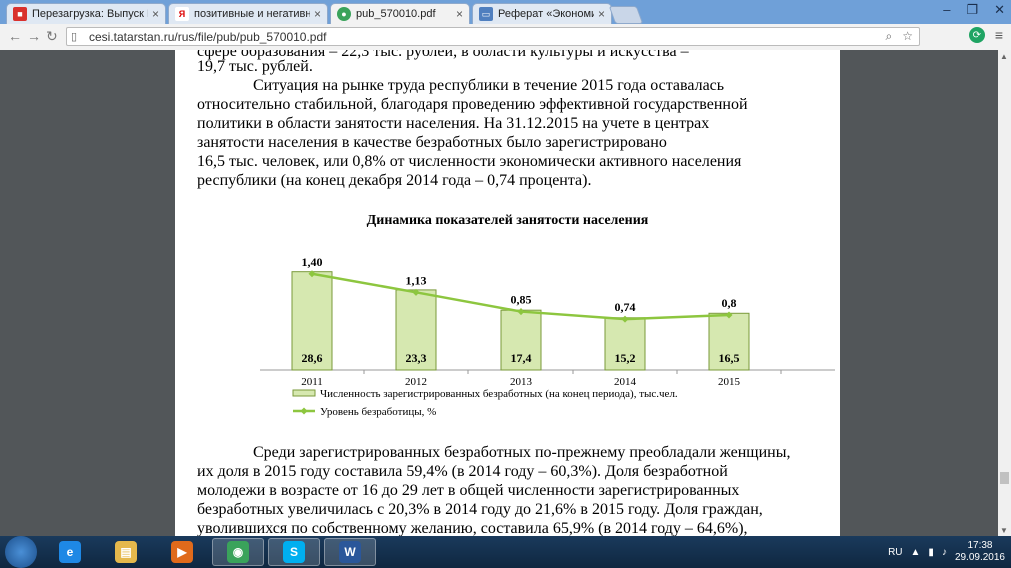  I want to click on scroll-down-icon: ▼, so click(1004, 530).